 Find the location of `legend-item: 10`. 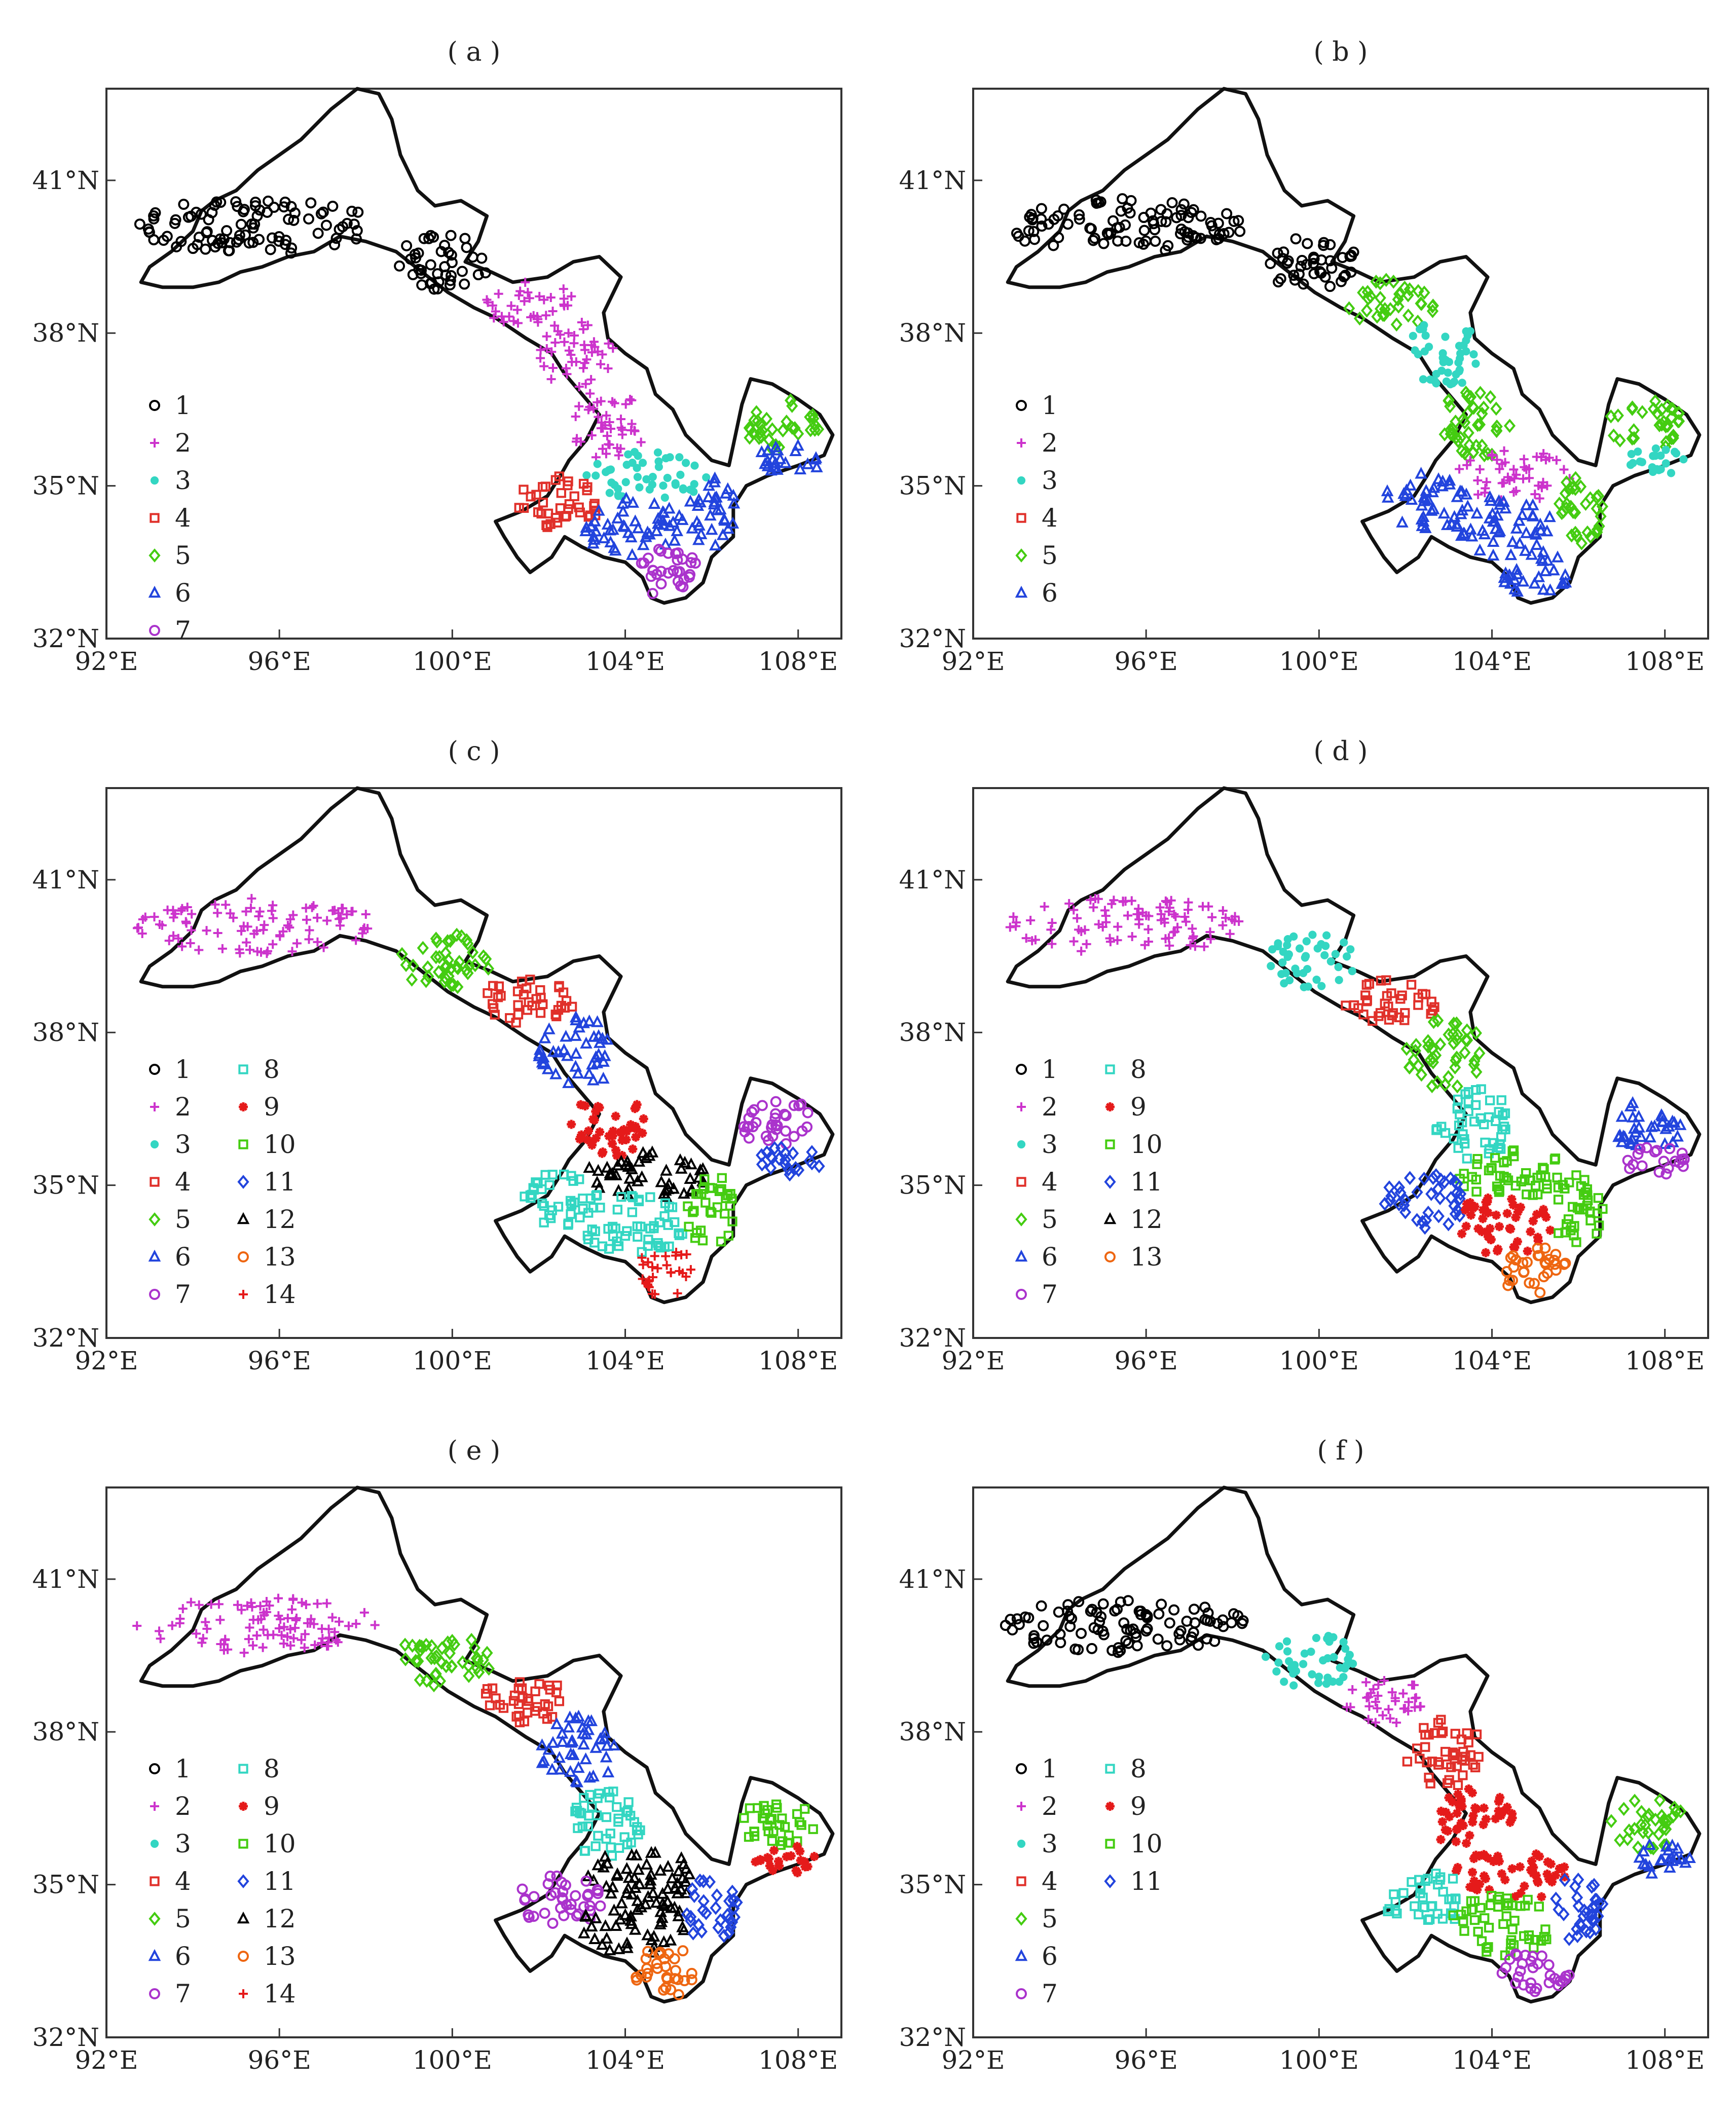

legend-item: 10 is located at coordinates (1134, 1843).